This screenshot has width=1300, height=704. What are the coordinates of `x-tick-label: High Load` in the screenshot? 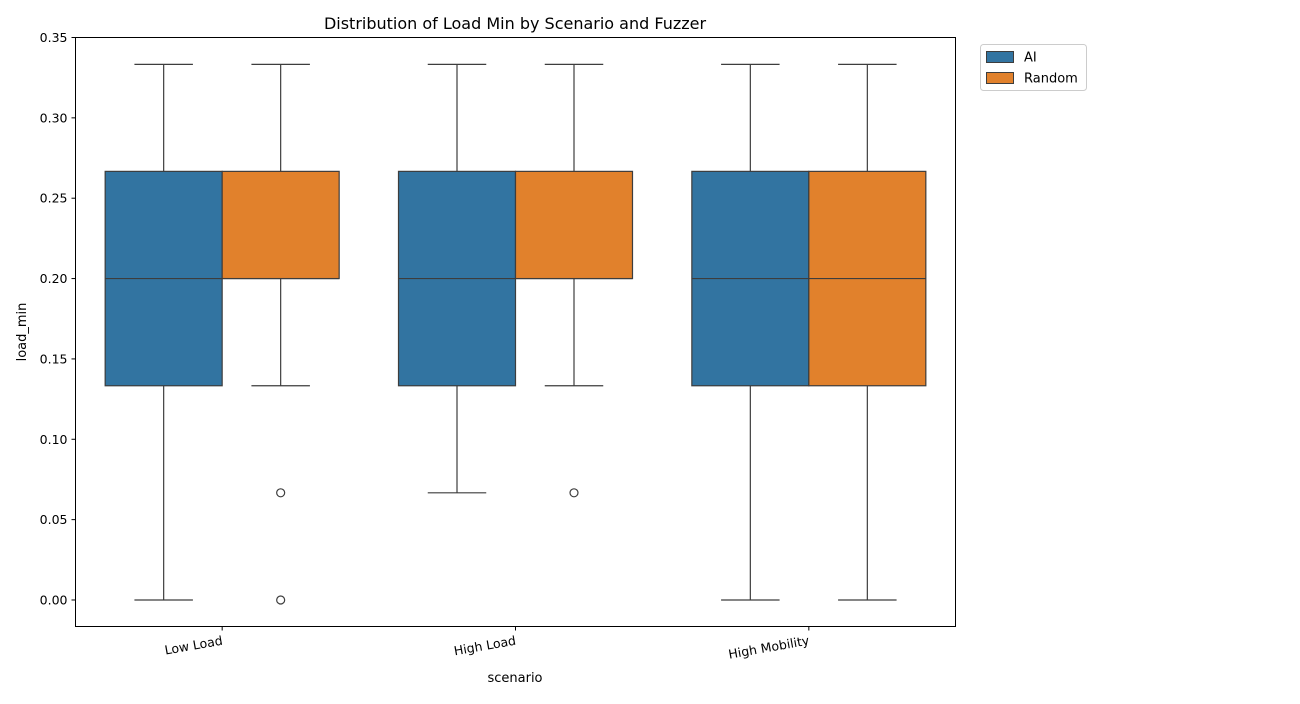 It's located at (485, 646).